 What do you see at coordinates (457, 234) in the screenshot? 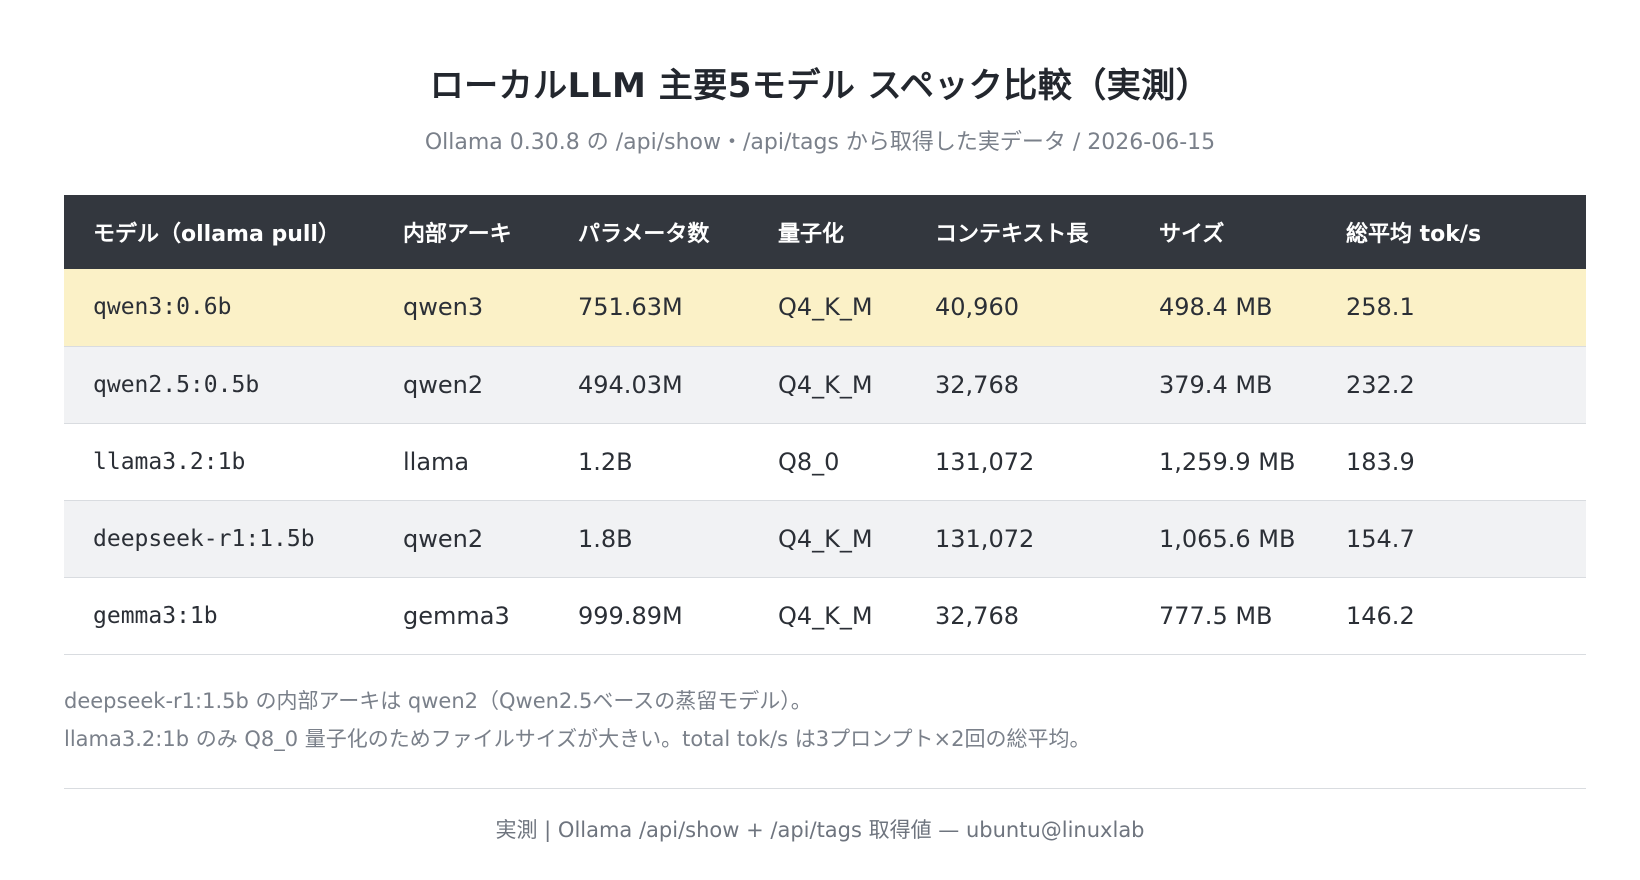
I see `header-architecture: 内部アーキ` at bounding box center [457, 234].